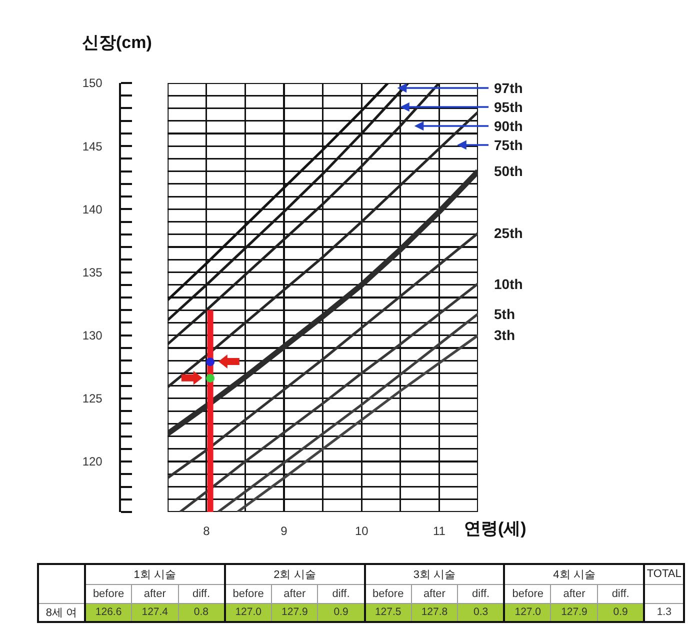 The image size is (690, 641). I want to click on annotation: 2회 시술, so click(294, 574).